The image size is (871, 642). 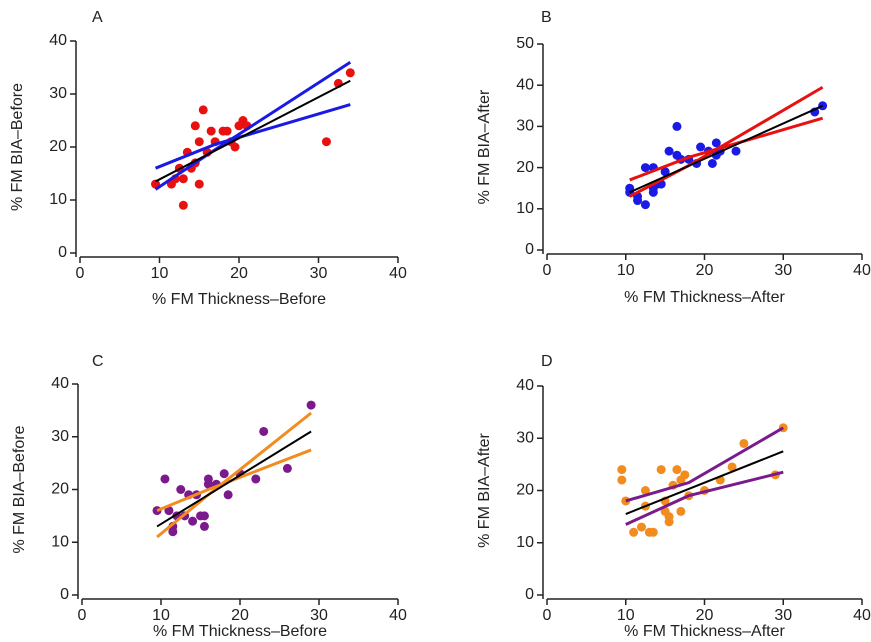 I want to click on x-axis-label: % FM Thickness–After, so click(x=704, y=297).